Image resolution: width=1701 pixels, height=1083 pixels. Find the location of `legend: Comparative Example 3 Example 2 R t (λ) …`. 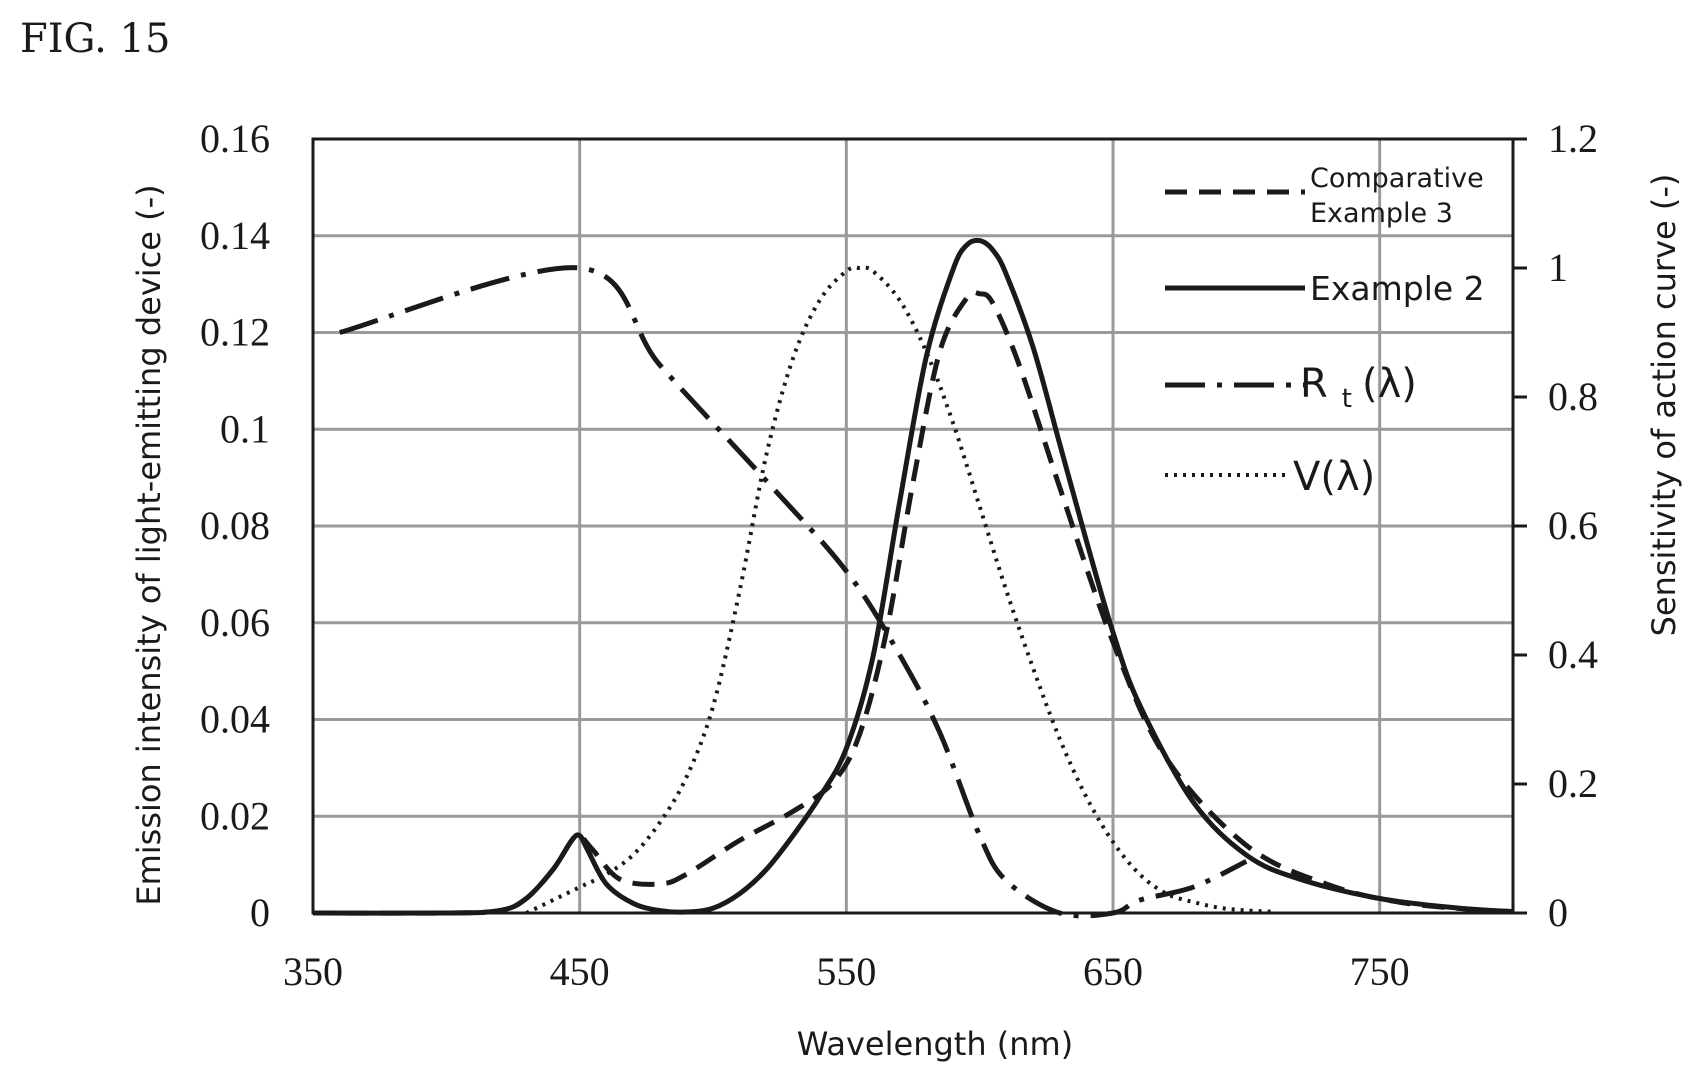

legend: Comparative Example 3 Example 2 R t (λ) … is located at coordinates (1325, 331).